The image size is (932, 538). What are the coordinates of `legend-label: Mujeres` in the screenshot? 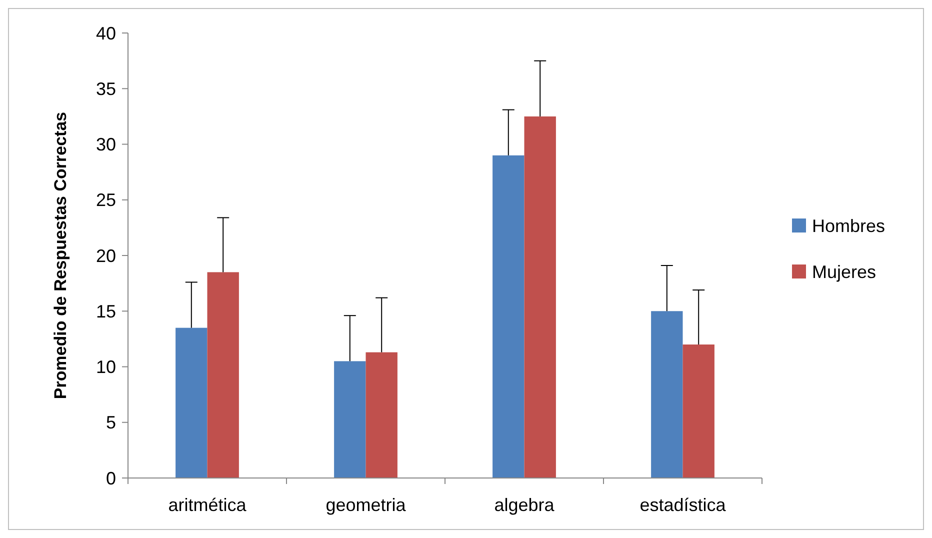 It's located at (844, 272).